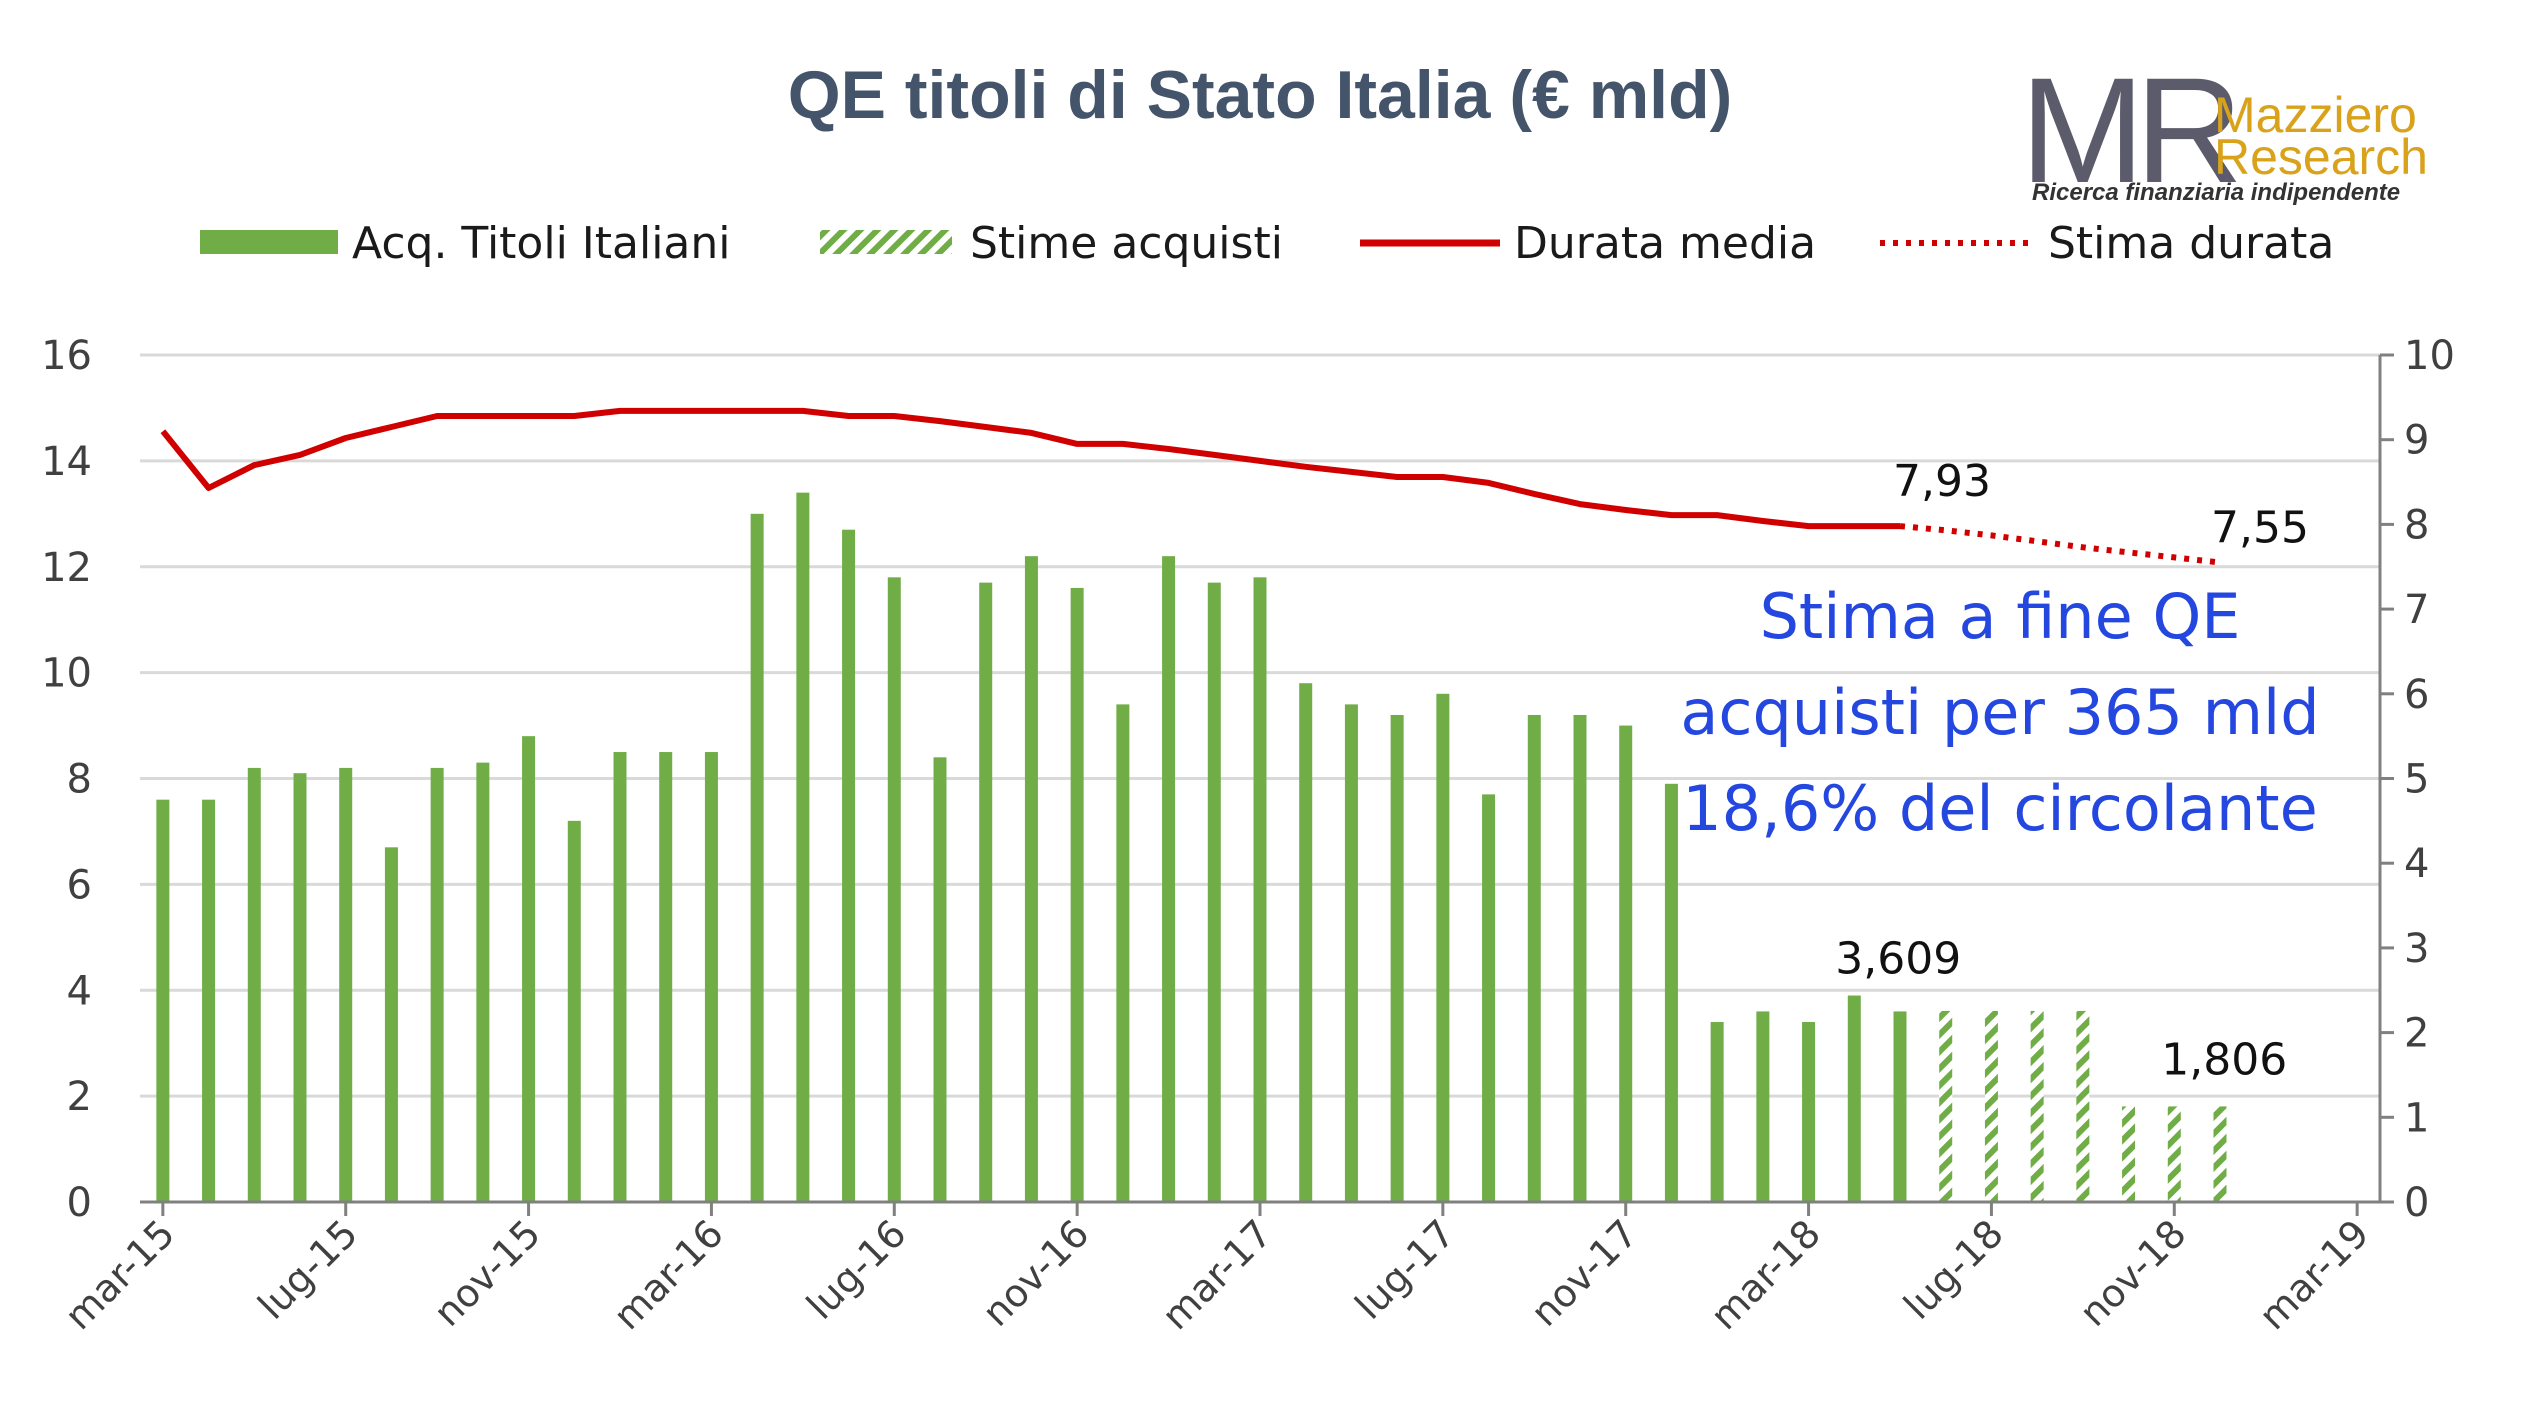 Image resolution: width=2522 pixels, height=1422 pixels. Describe the element at coordinates (1036, 1273) in the screenshot. I see `x-tick-label: nov-16` at that location.